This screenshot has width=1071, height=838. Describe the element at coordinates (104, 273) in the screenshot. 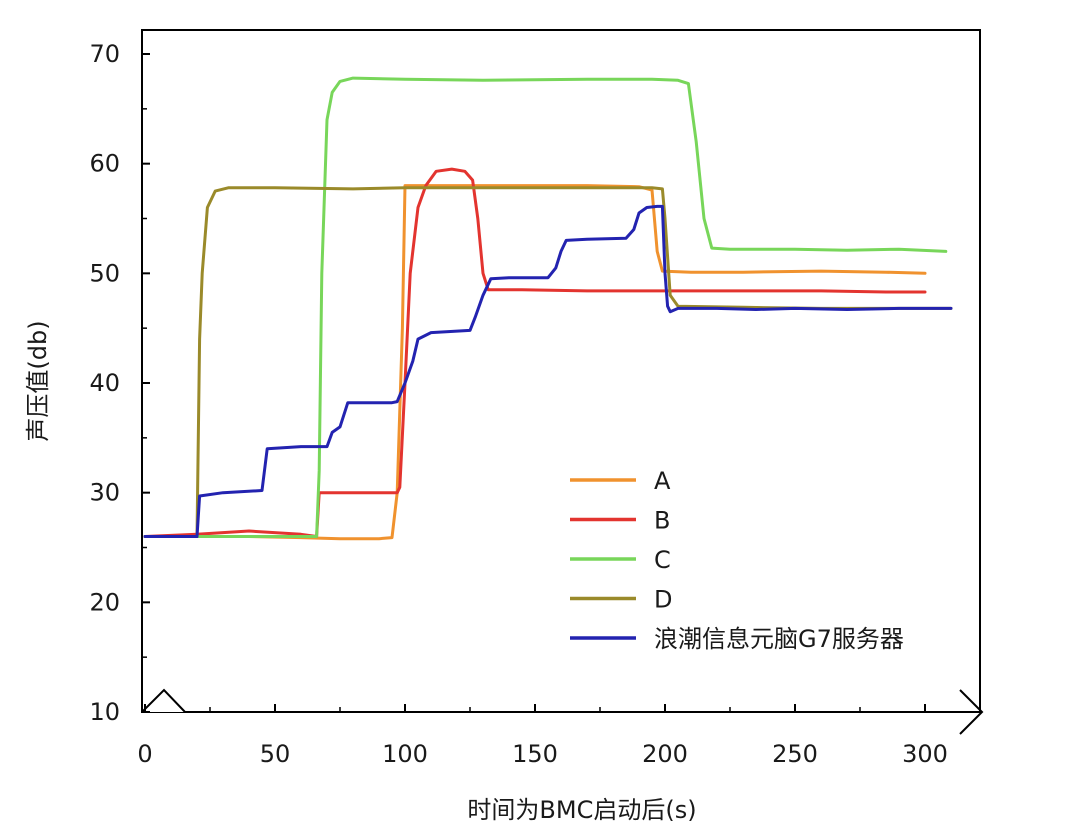

I see `y-tick-label: 50` at that location.